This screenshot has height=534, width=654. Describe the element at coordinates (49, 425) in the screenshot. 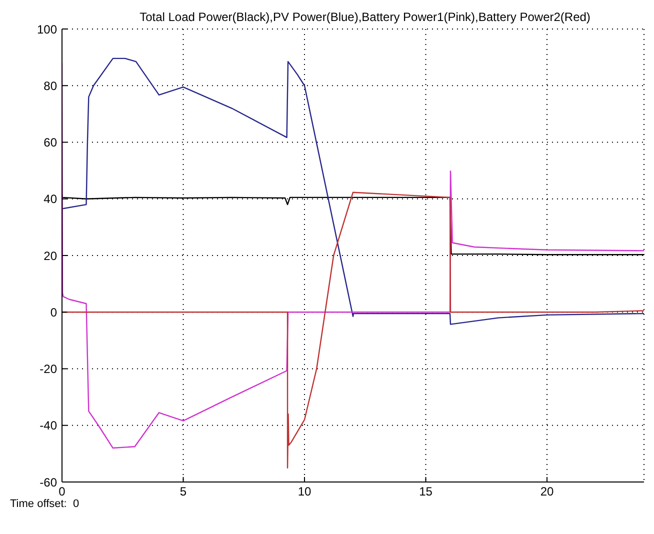

I see `y-tick-label: -40` at that location.